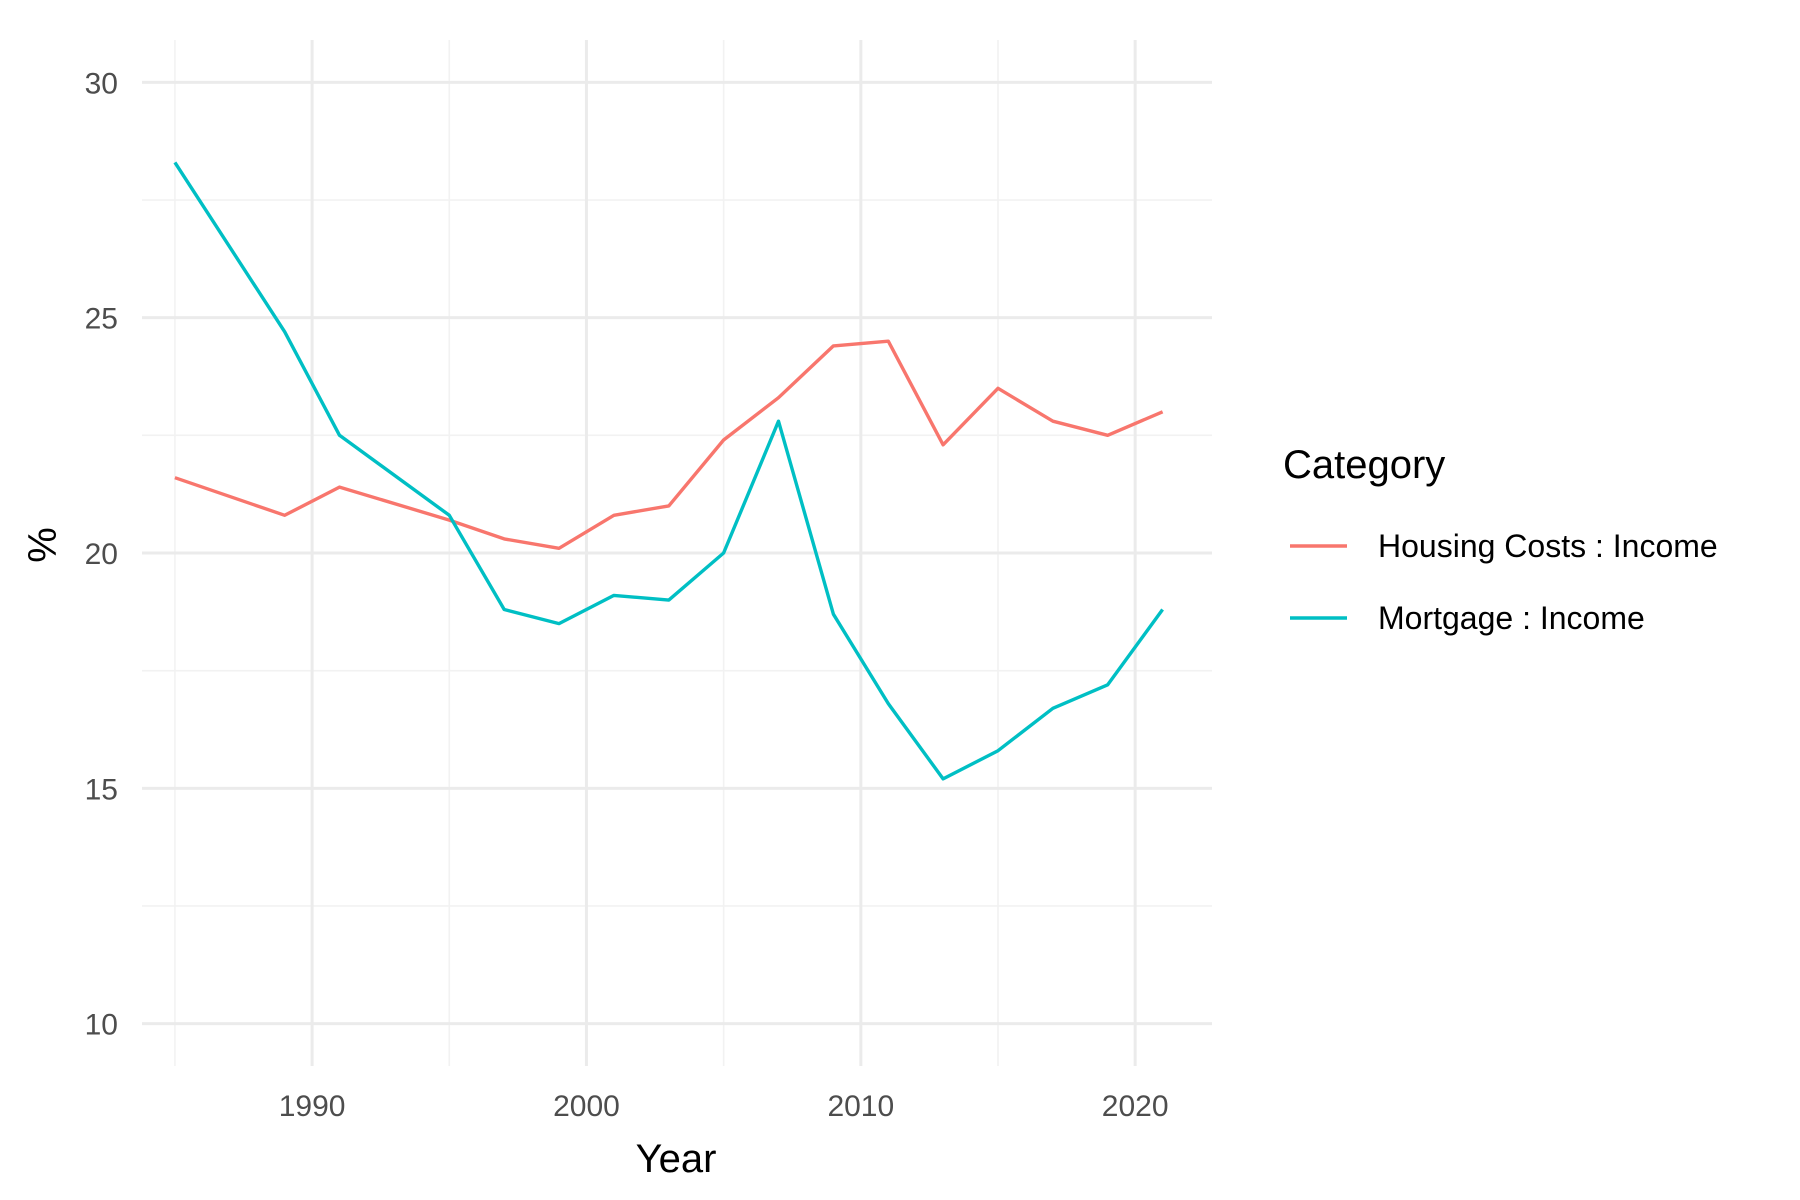 The image size is (1800, 1200). Describe the element at coordinates (1504, 582) in the screenshot. I see `legend-items: Housing Costs : Income Mortgage : Income` at that location.